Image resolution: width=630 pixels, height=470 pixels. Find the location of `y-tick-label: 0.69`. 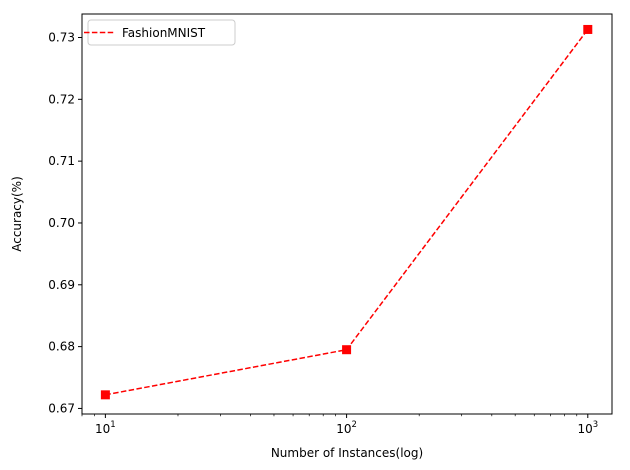

y-tick-label: 0.69 is located at coordinates (61, 285).